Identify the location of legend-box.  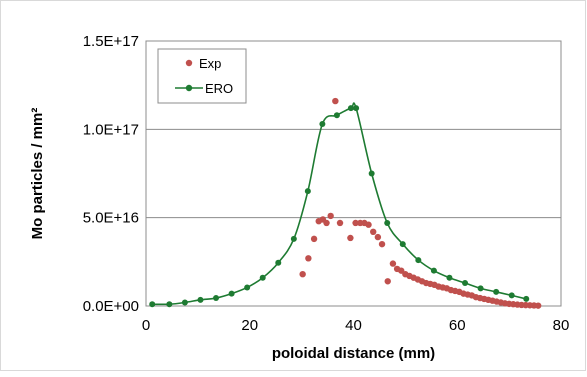
(202, 76).